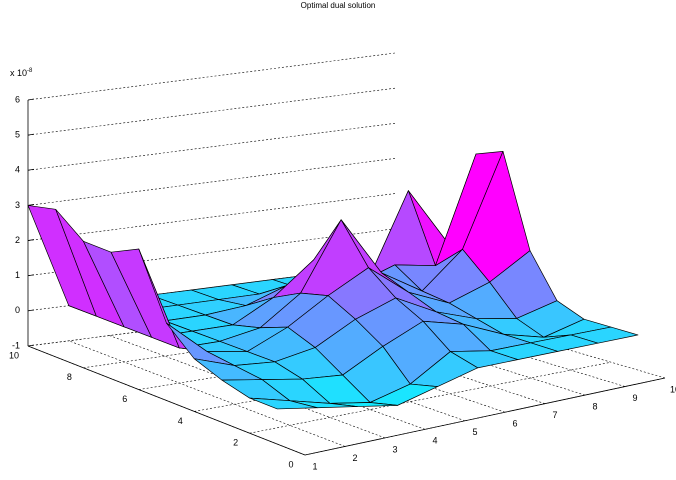 This screenshot has width=676, height=480. What do you see at coordinates (554, 415) in the screenshot?
I see `x-tick-label: 7` at bounding box center [554, 415].